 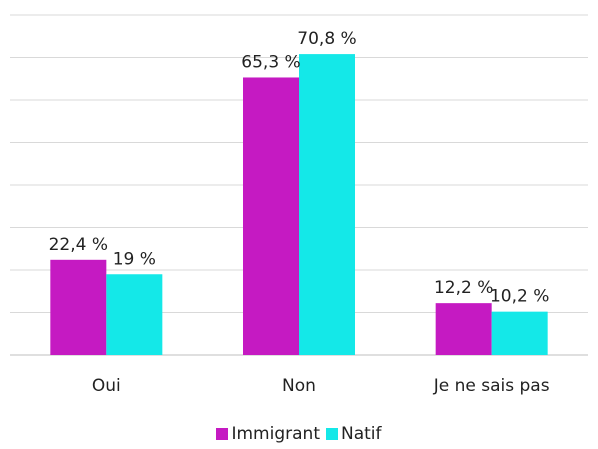 I want to click on legend-item-immigrant: Immigrant, so click(x=268, y=434).